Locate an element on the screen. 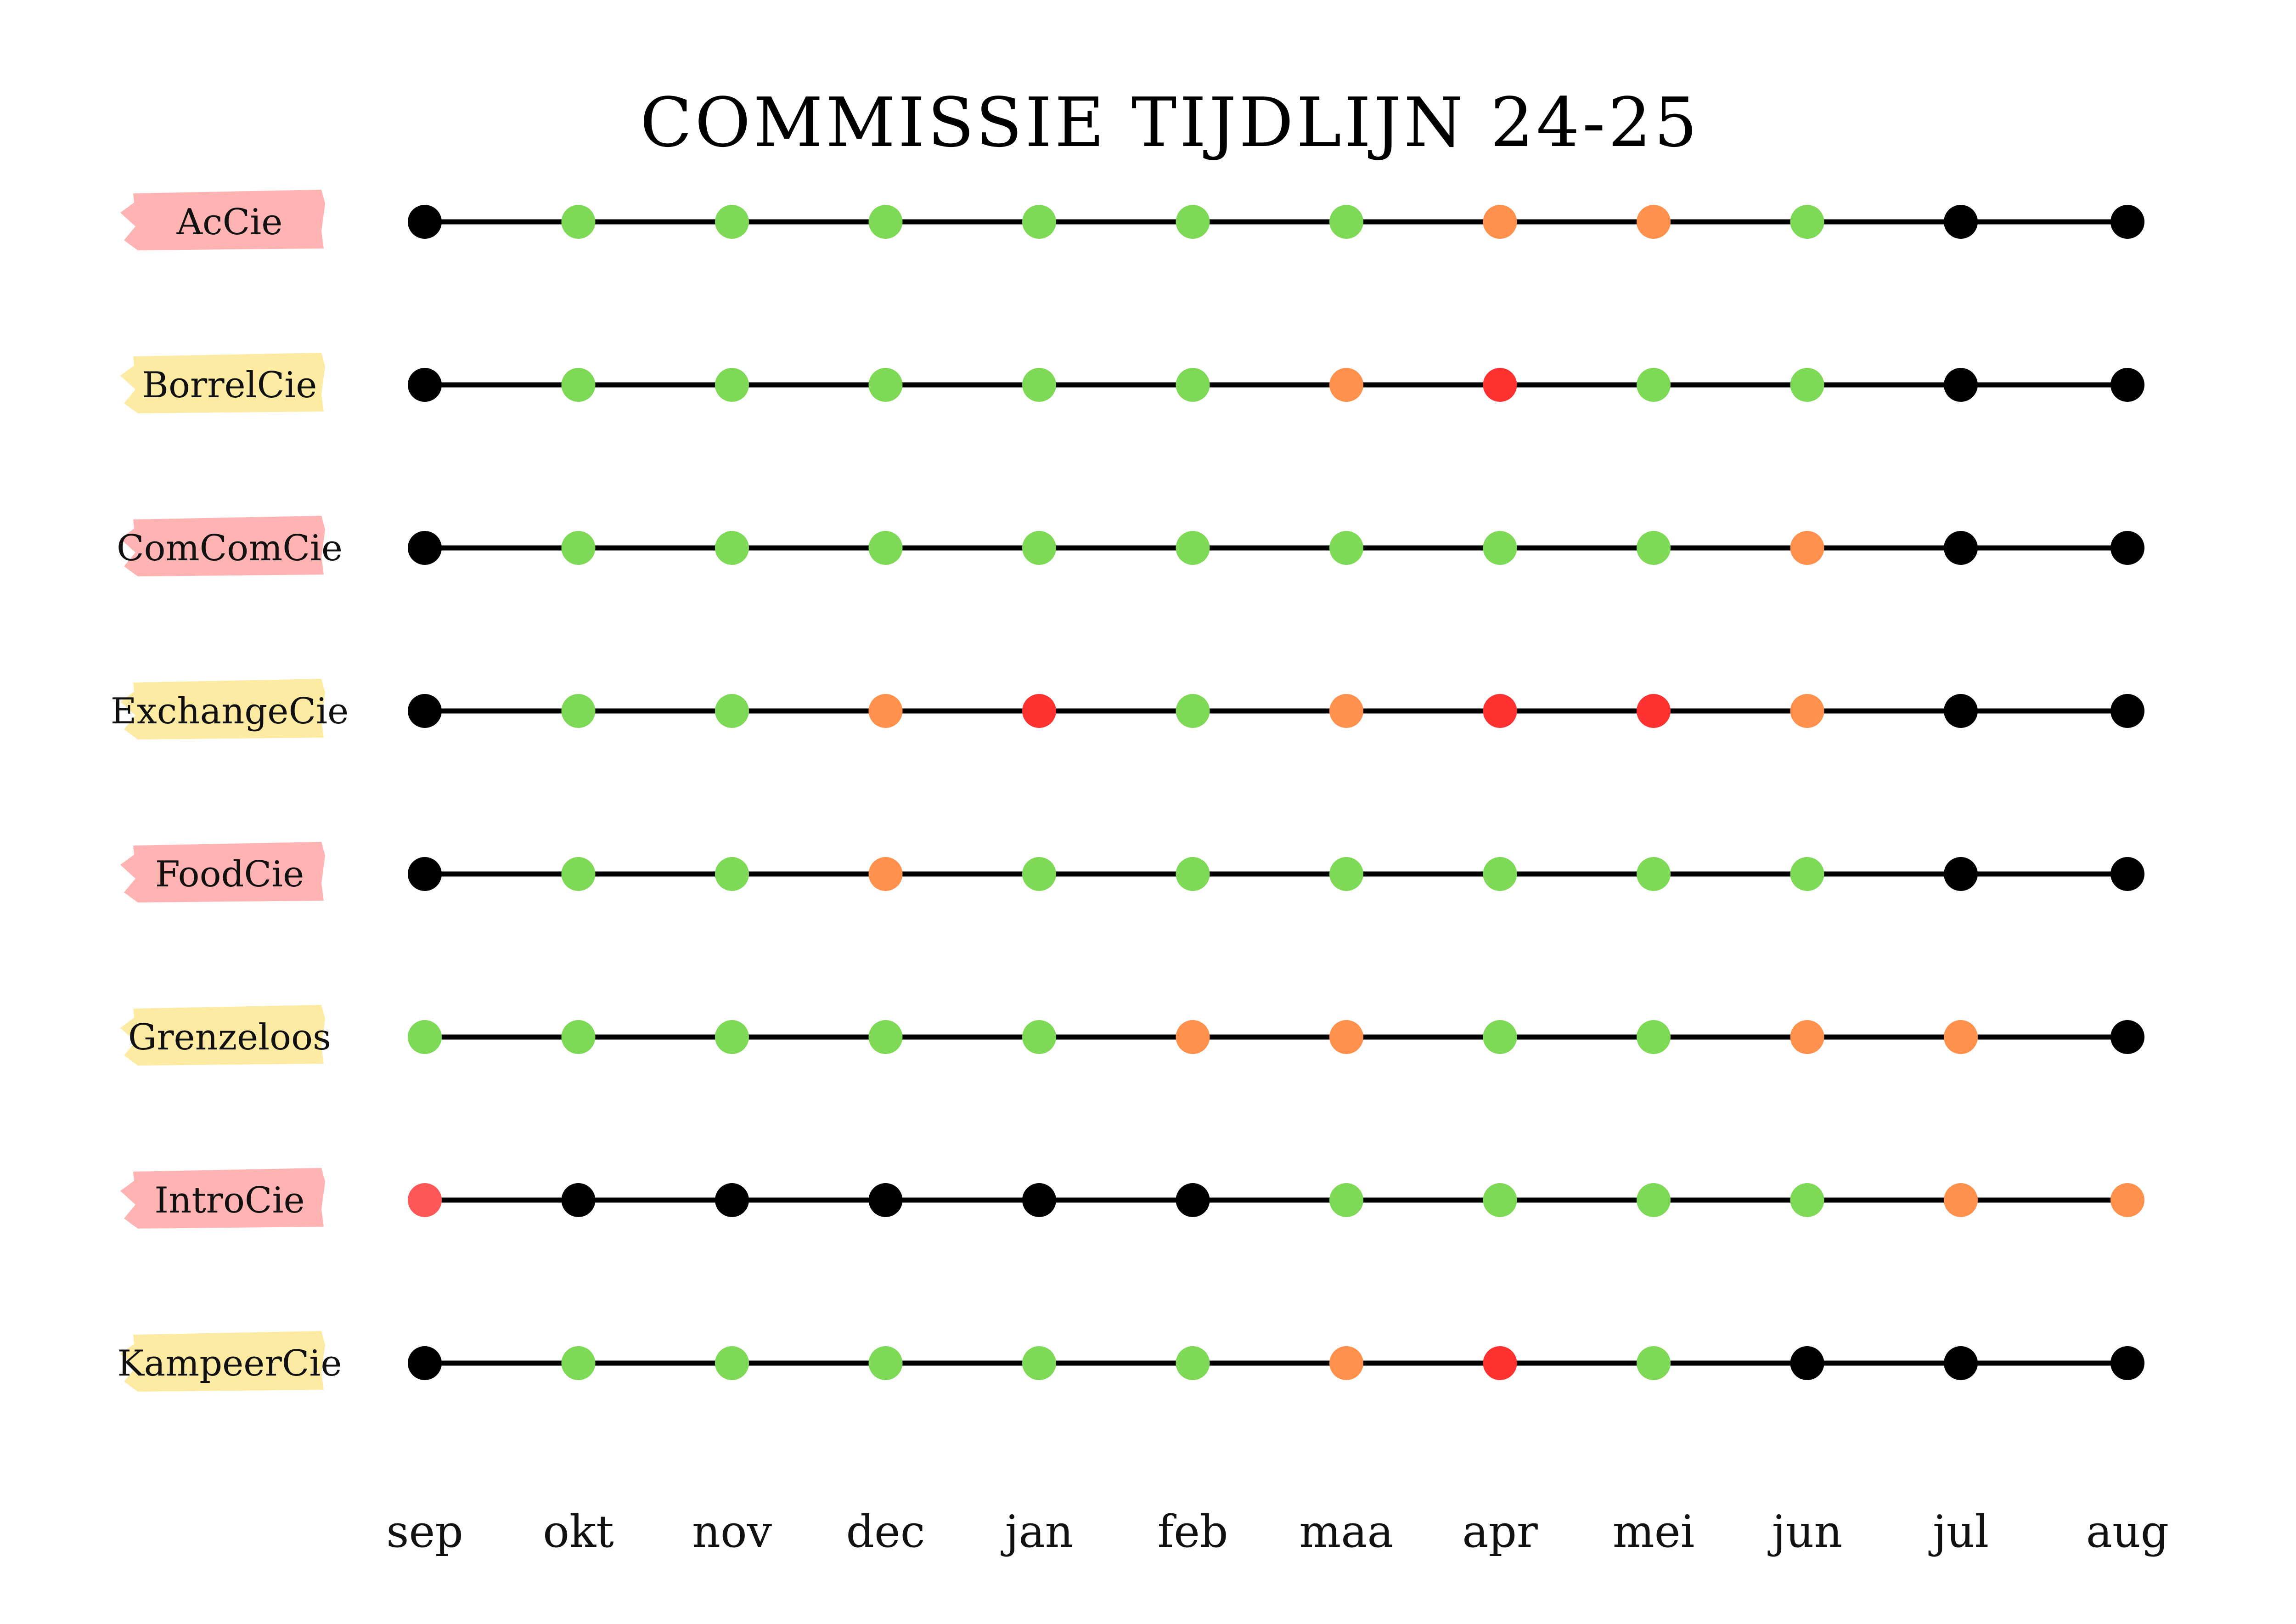  month-label: aug is located at coordinates (2127, 1531).